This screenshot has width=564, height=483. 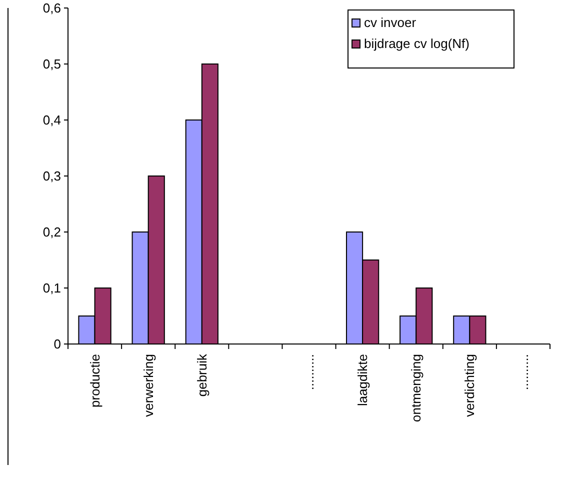 What do you see at coordinates (94, 381) in the screenshot?
I see `x-tick-label: productie` at bounding box center [94, 381].